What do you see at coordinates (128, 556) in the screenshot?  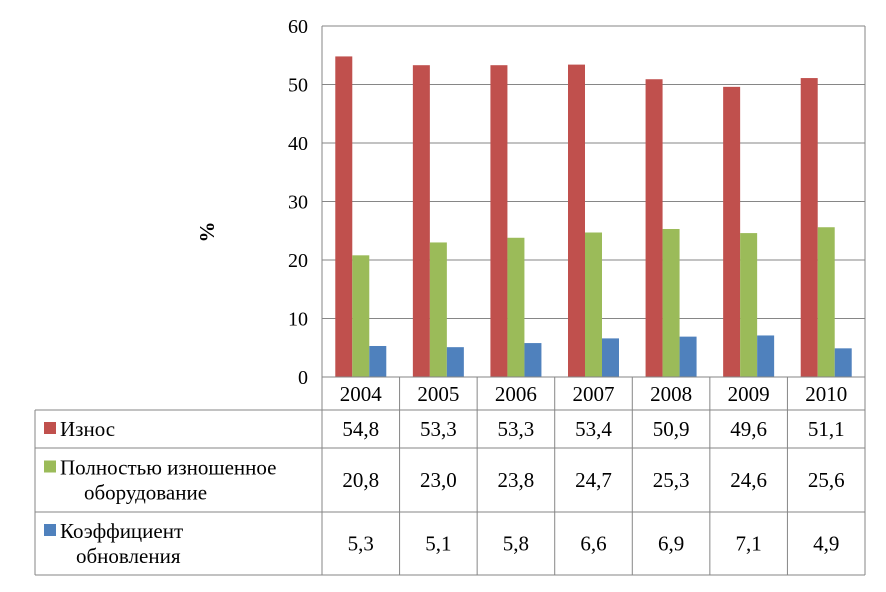 I see `series-name-3: обновления` at bounding box center [128, 556].